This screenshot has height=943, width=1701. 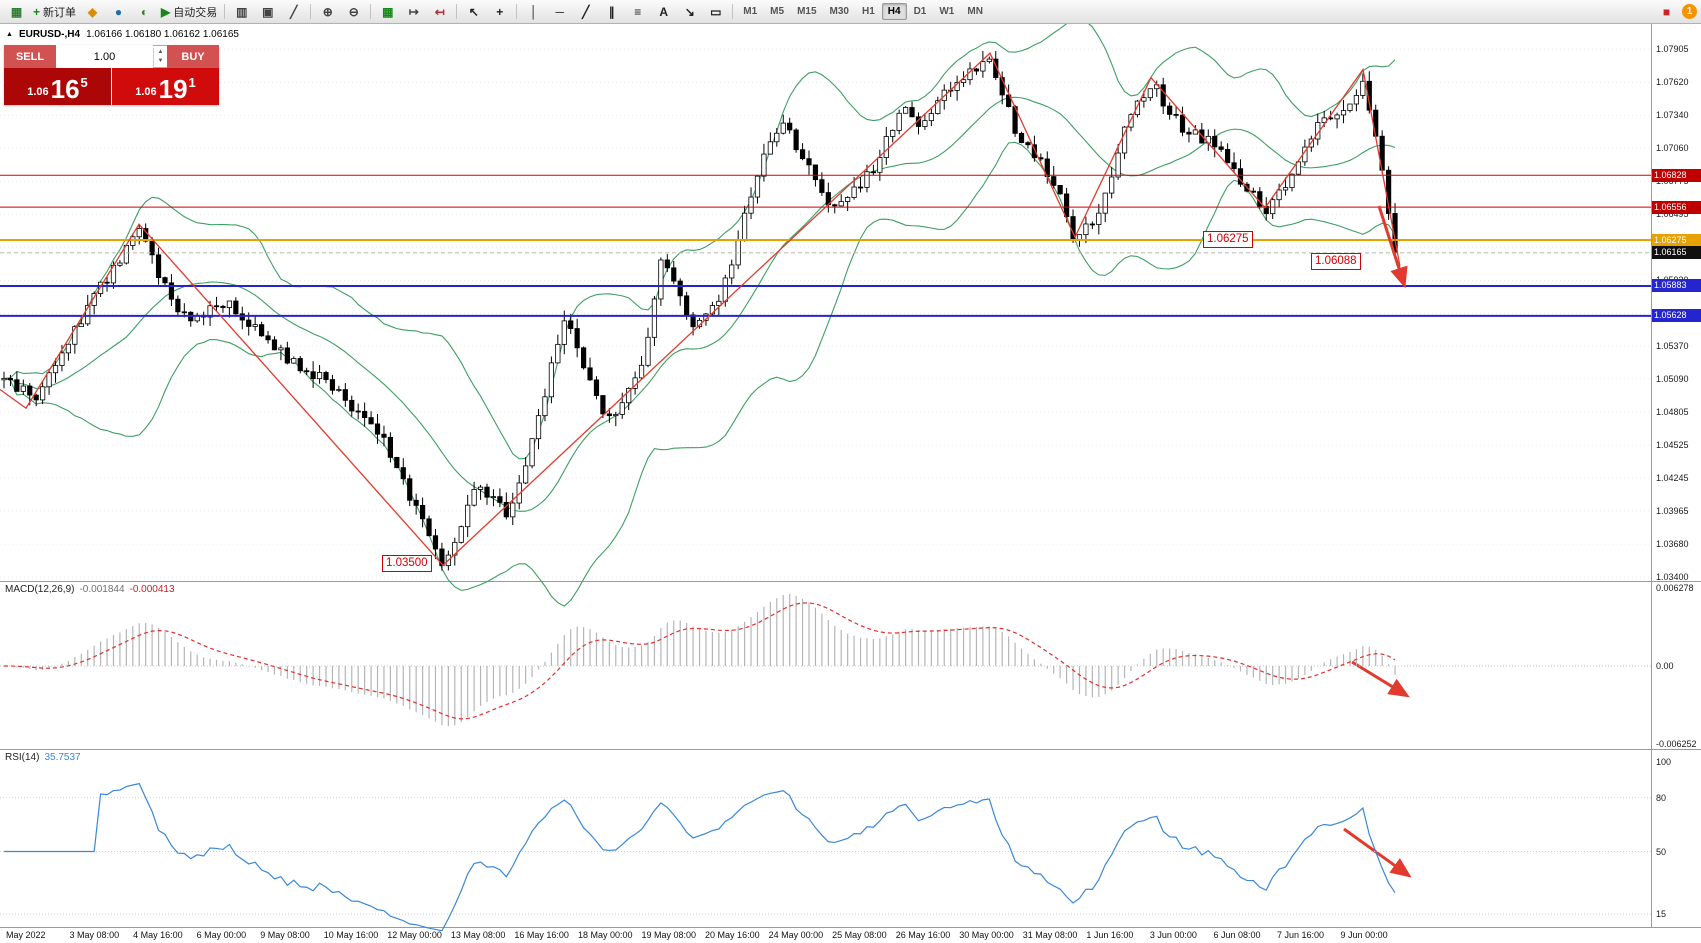 I want to click on navigator-button: ◐, so click(x=144, y=12).